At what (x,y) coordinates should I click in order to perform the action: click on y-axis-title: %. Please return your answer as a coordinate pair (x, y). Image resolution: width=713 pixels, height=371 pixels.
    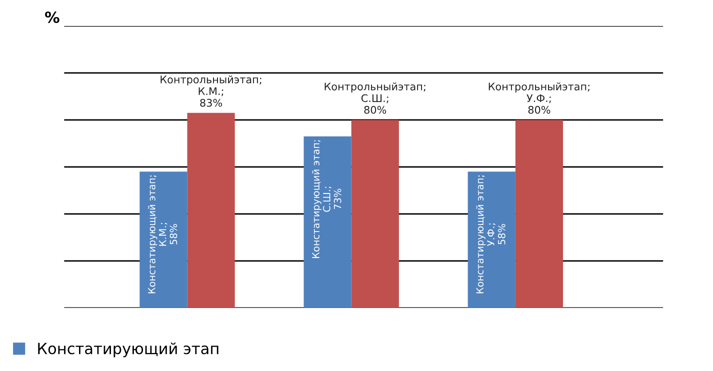
    Looking at the image, I should click on (52, 17).